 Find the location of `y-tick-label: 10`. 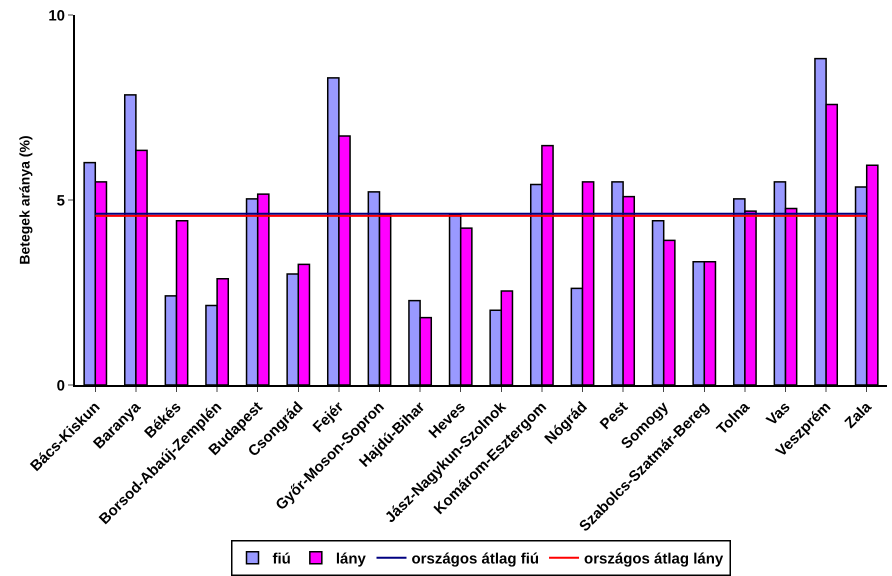

y-tick-label: 10 is located at coordinates (56, 15).